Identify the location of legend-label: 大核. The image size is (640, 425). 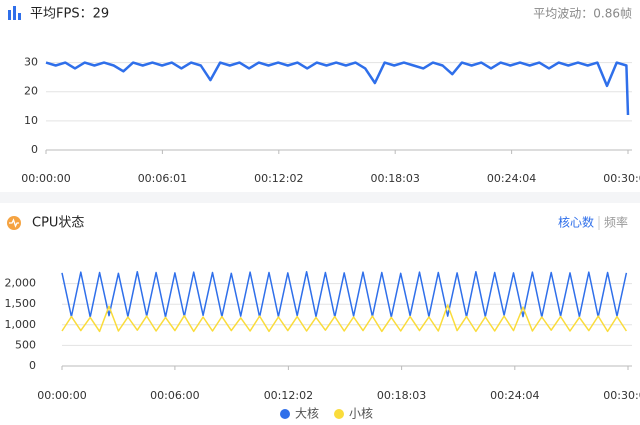
(307, 414).